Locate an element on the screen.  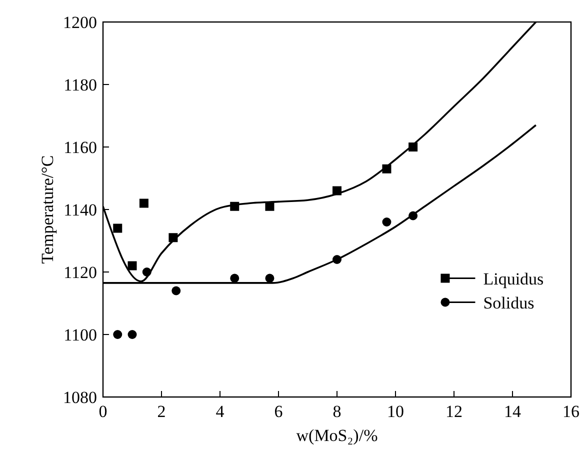
x-tick-label: 10 is located at coordinates (395, 411).